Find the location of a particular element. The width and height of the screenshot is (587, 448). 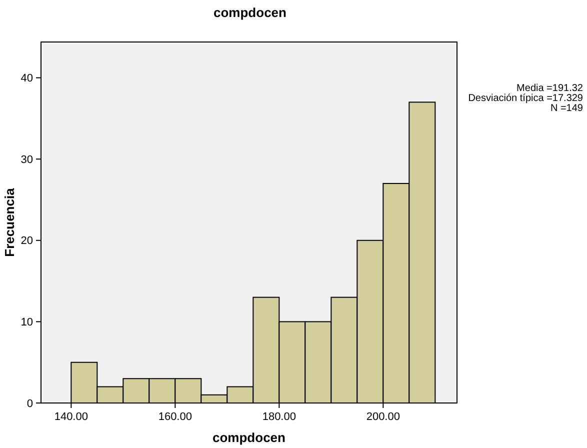

y-axis-title: Frecuencia is located at coordinates (9, 222).